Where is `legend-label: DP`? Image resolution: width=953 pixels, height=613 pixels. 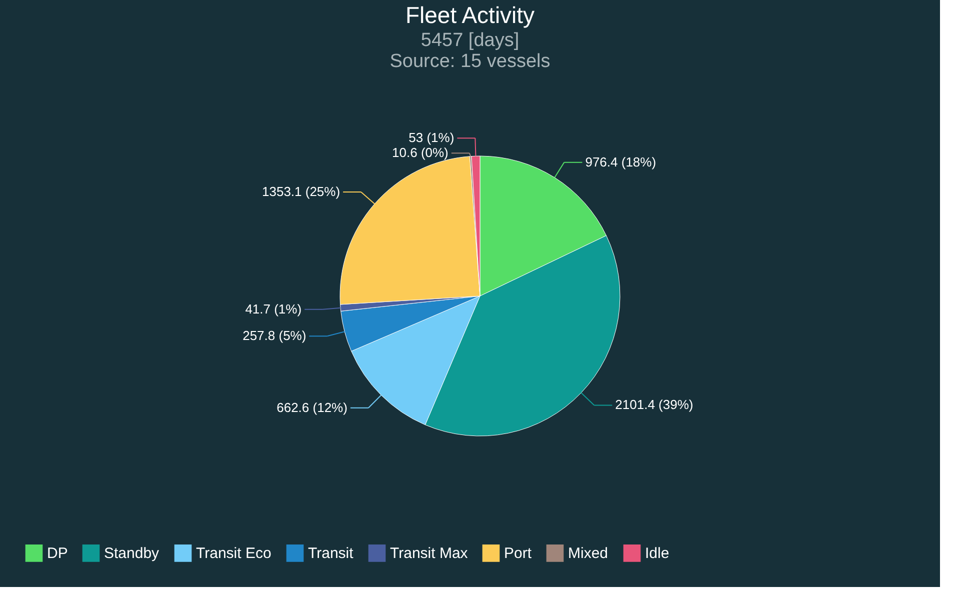 legend-label: DP is located at coordinates (57, 553).